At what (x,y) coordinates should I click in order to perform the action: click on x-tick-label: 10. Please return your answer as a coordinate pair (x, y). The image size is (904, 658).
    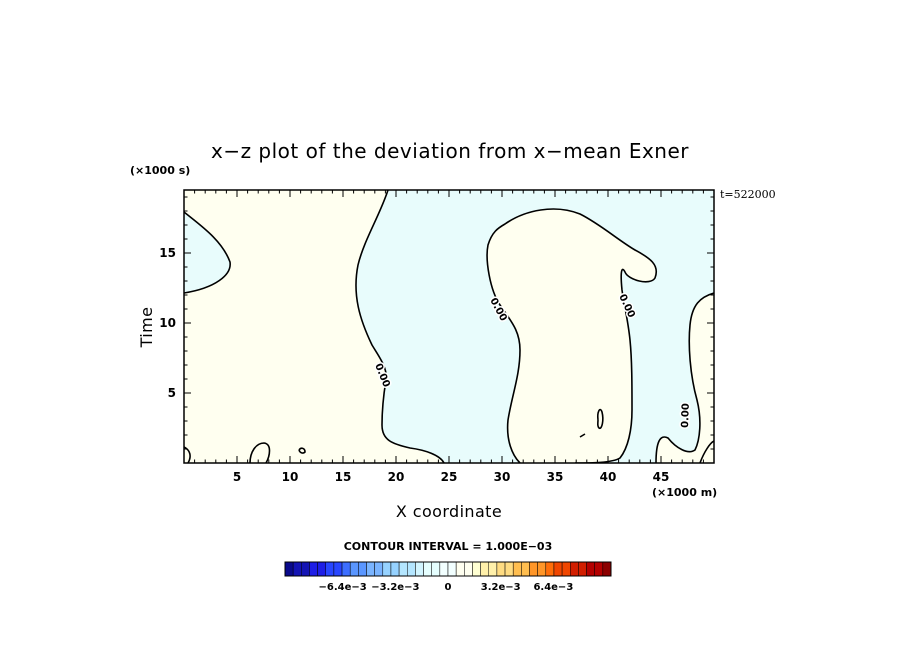
    Looking at the image, I should click on (290, 477).